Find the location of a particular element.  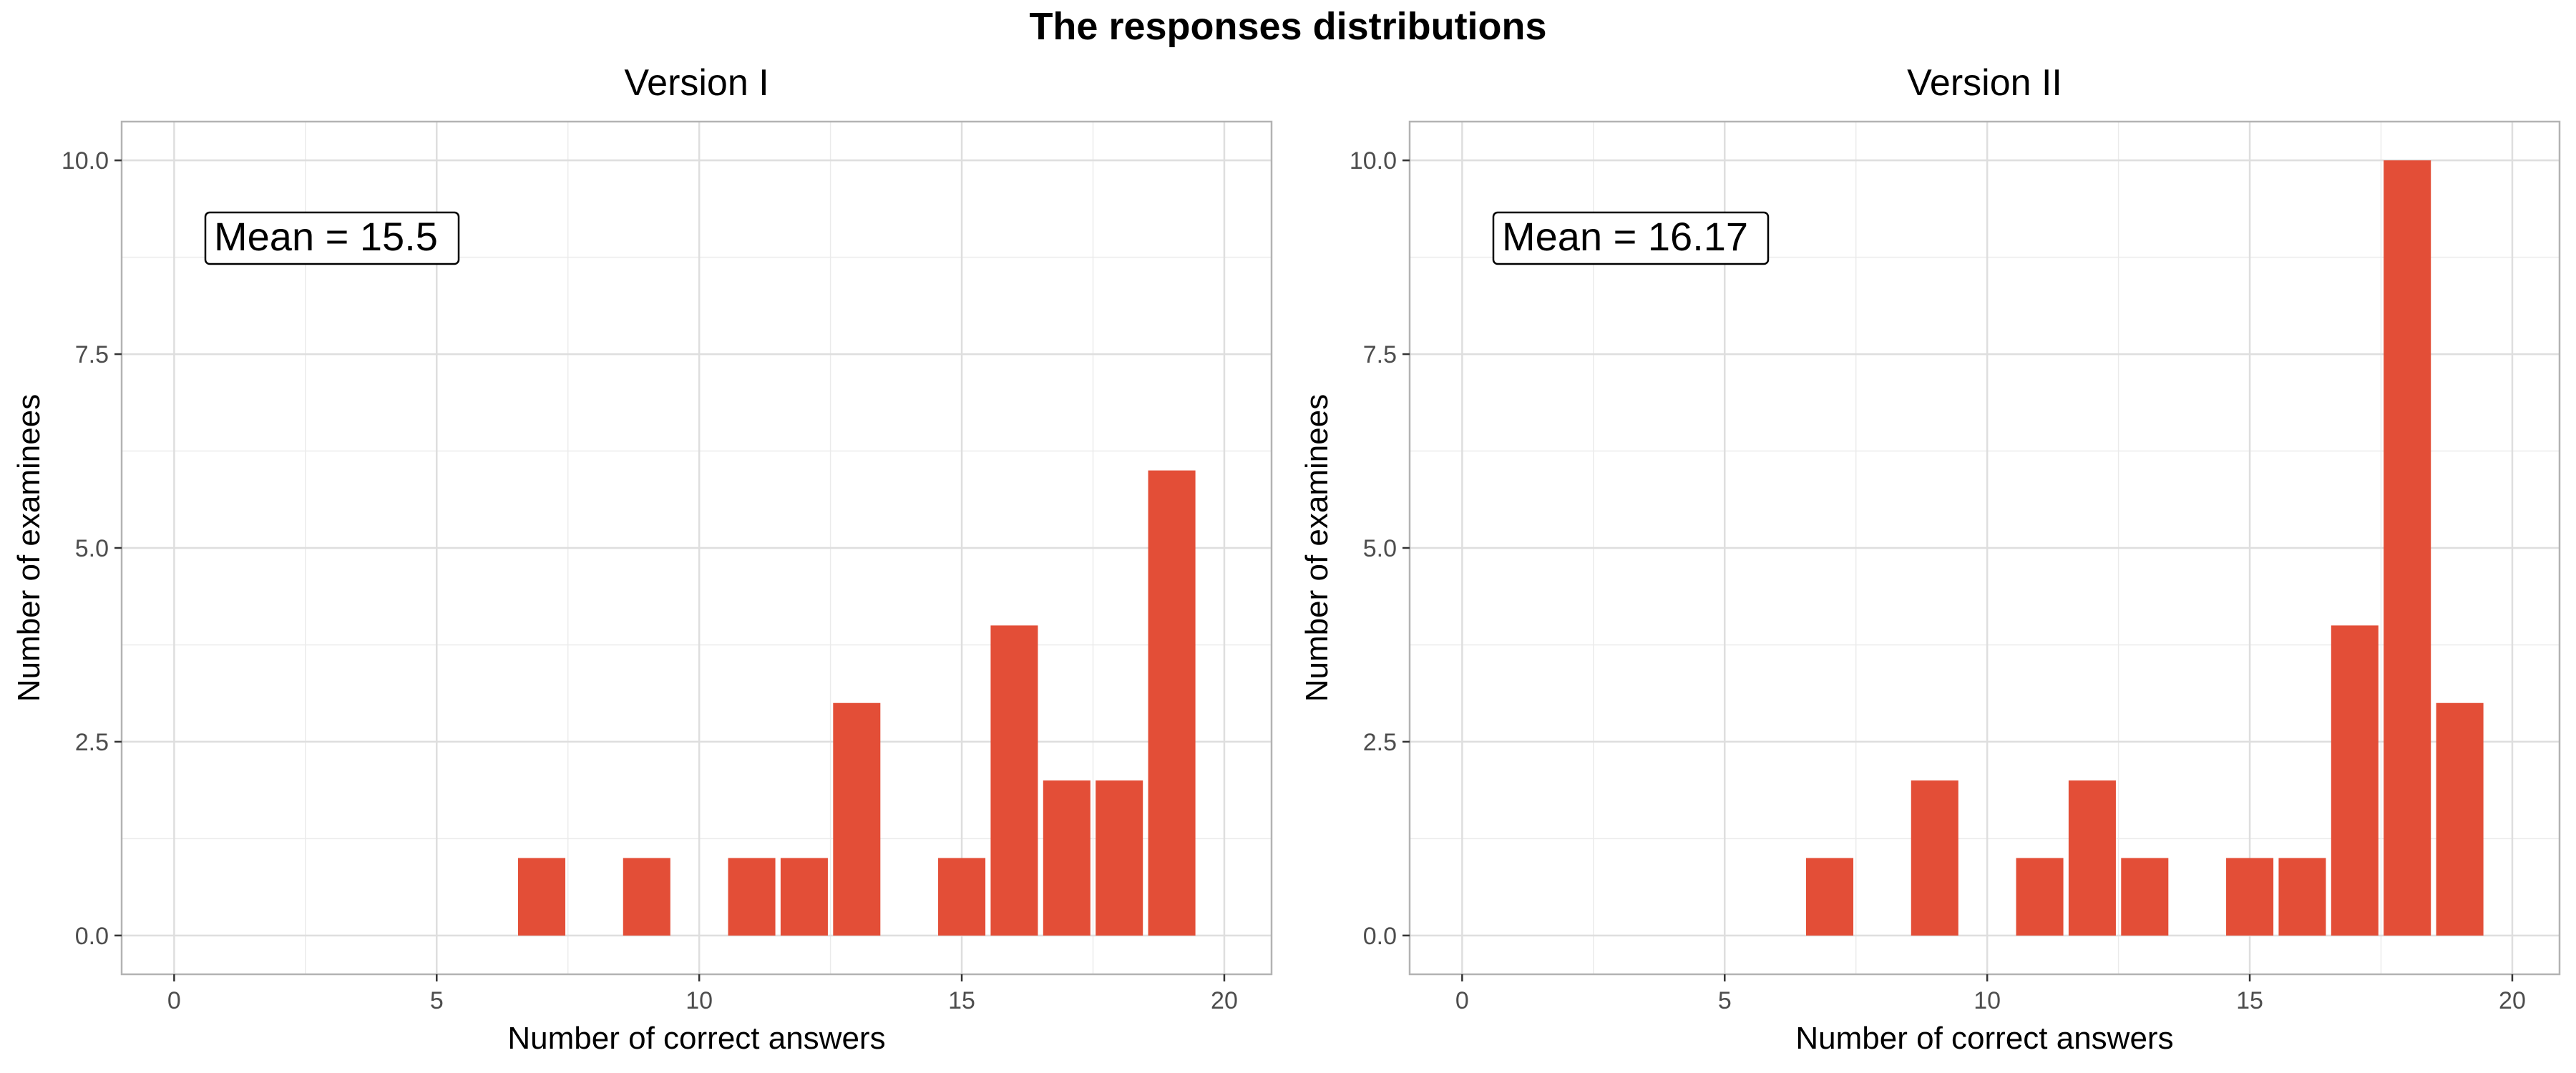

annotation-text: Mean = 16.17 is located at coordinates (1625, 237).